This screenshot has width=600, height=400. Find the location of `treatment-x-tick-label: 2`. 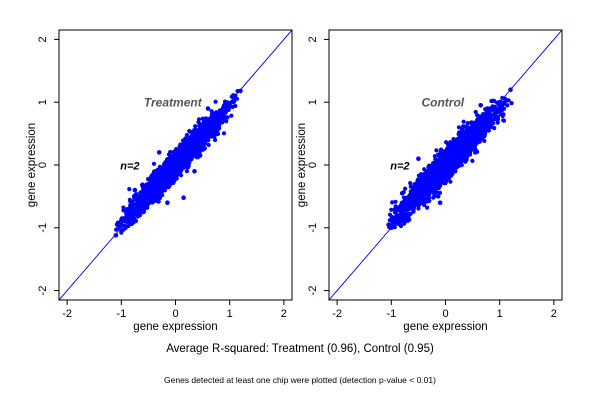

treatment-x-tick-label: 2 is located at coordinates (284, 314).